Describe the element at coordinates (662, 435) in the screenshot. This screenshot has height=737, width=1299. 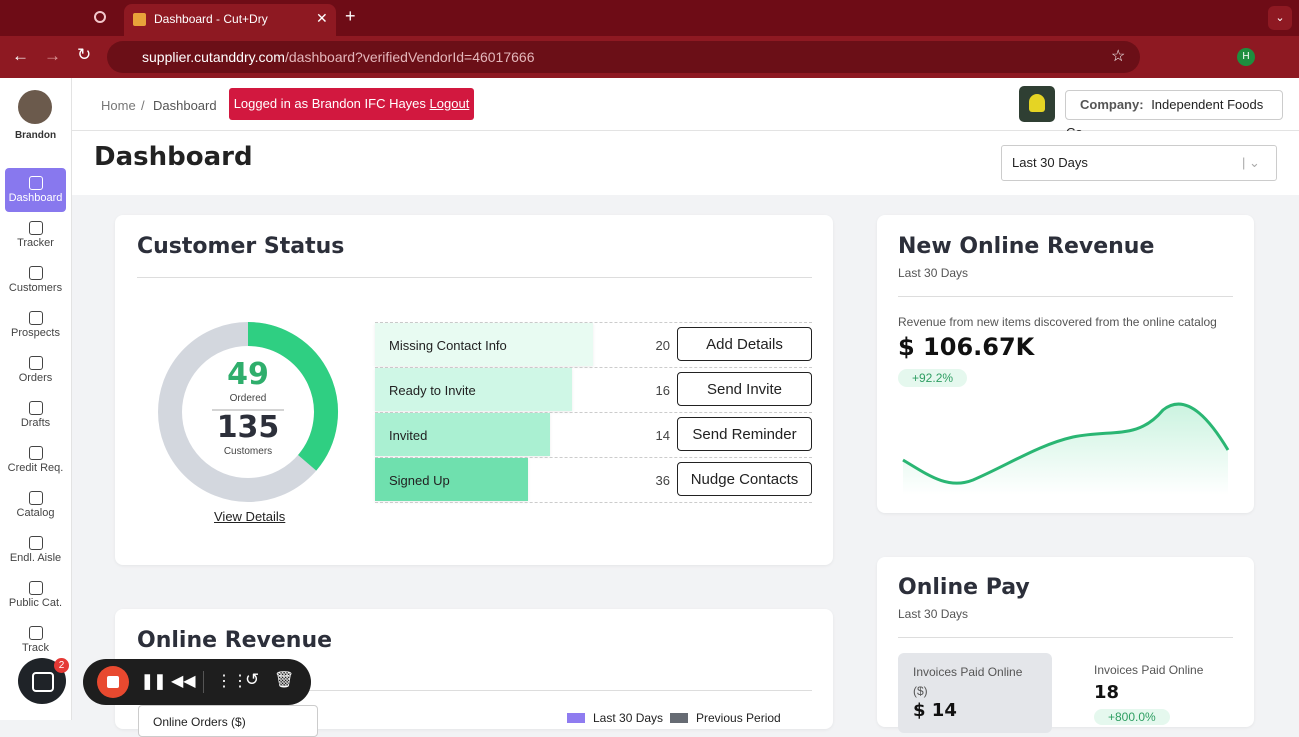
I see `row-count: 14` at that location.